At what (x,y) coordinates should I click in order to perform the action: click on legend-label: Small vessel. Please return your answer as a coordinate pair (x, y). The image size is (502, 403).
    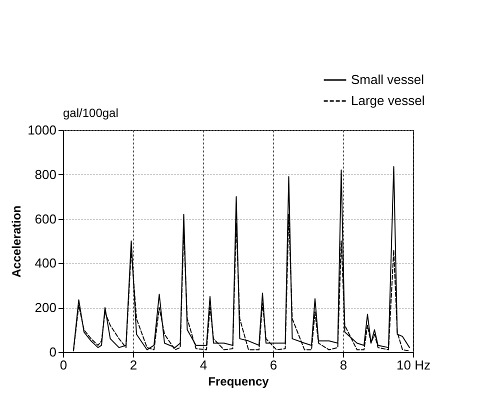
    Looking at the image, I should click on (387, 79).